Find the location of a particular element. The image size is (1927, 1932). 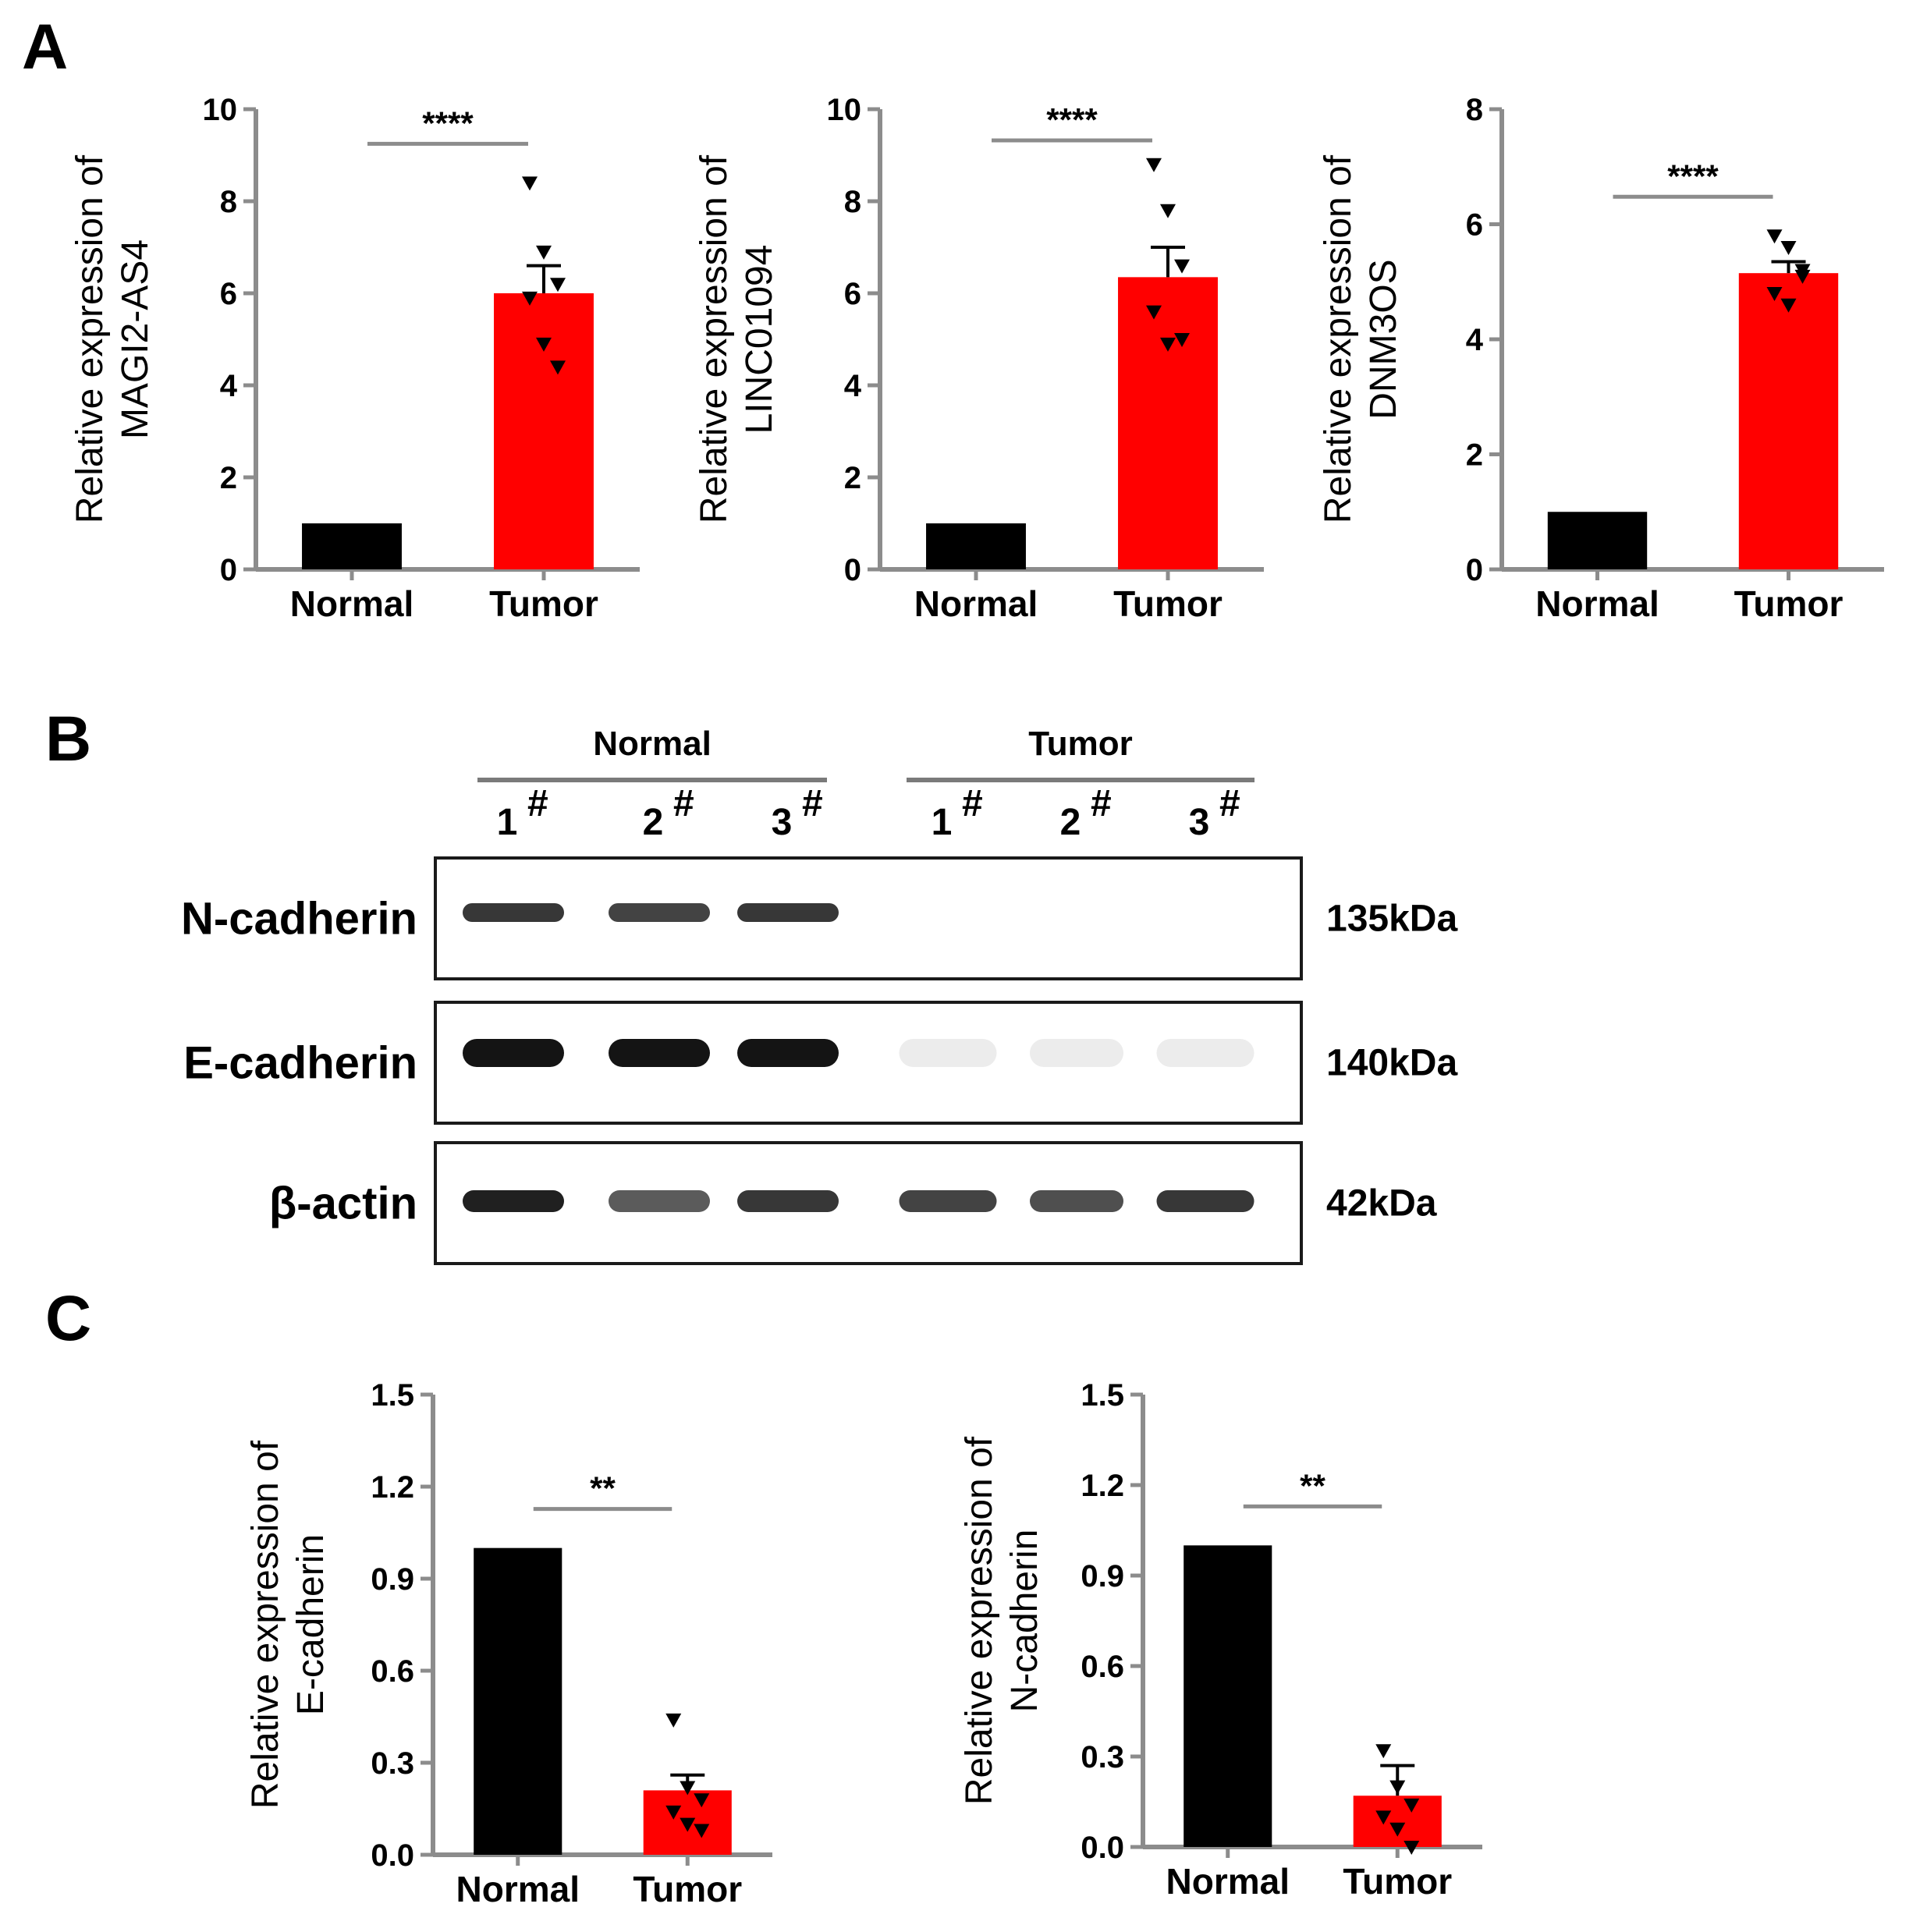

blot-kda-label: 42kDa is located at coordinates (1381, 1204).